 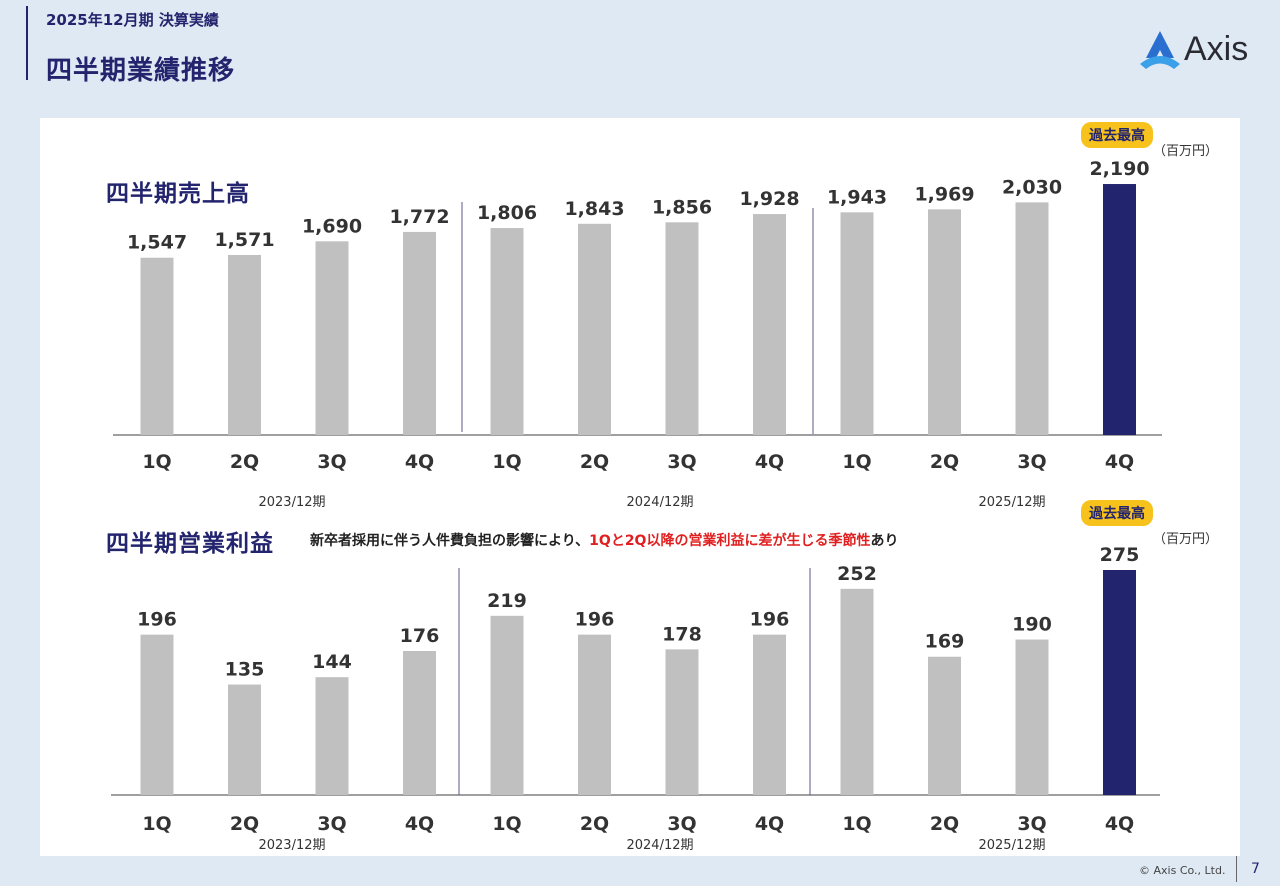 I want to click on revenue-value-label-8: 1,928, so click(x=769, y=199).